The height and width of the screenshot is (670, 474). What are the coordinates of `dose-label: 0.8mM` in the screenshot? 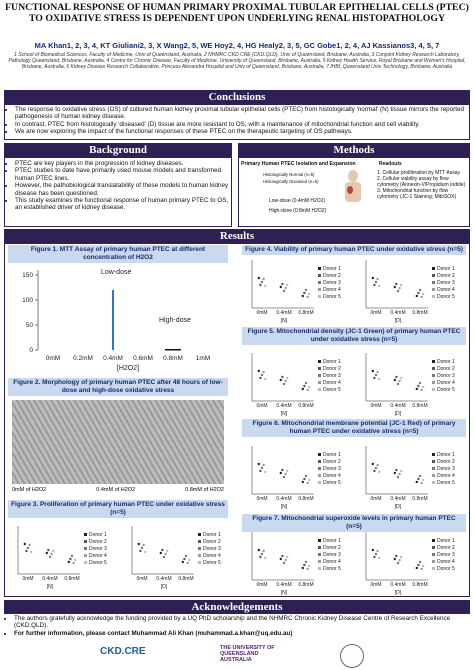 It's located at (419, 406).